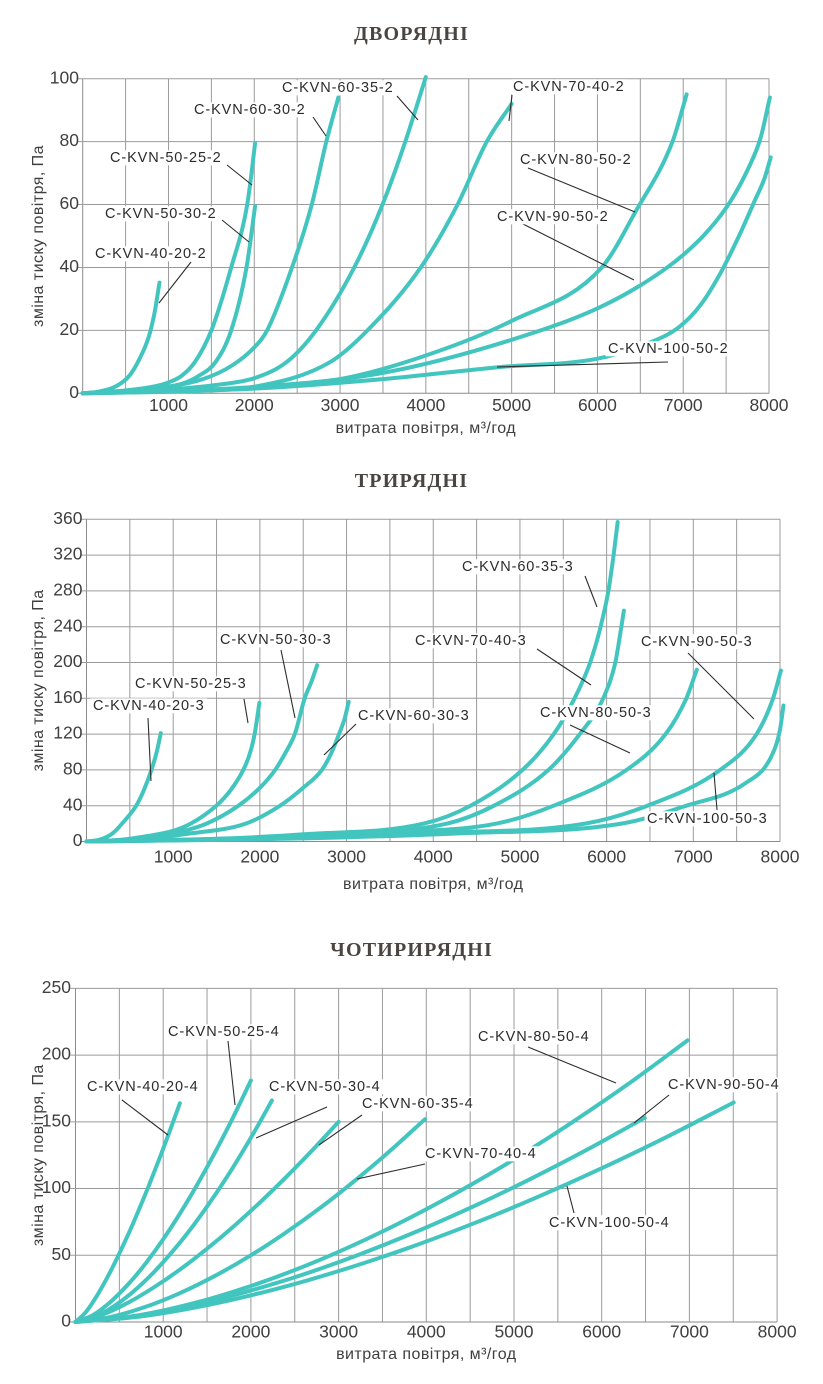 The width and height of the screenshot is (823, 1384). I want to click on series-label: C-KVN-60-35-2, so click(338, 88).